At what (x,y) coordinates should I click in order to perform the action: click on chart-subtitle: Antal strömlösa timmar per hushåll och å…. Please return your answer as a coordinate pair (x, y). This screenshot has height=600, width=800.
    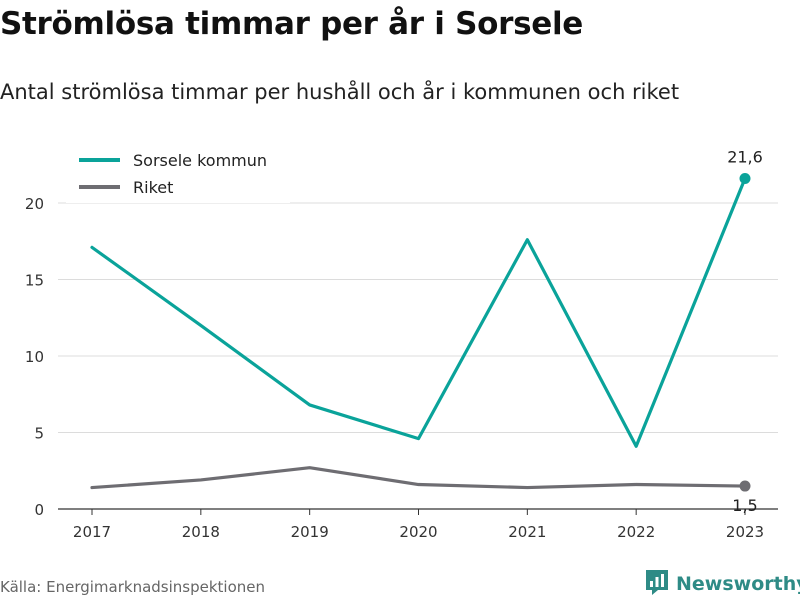
    Looking at the image, I should click on (340, 92).